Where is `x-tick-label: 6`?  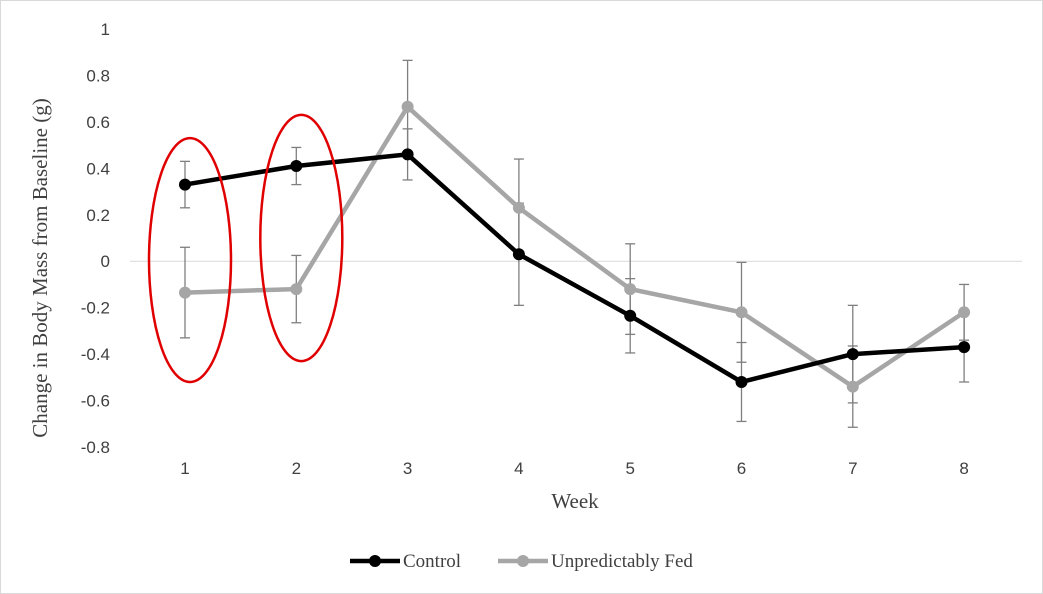 x-tick-label: 6 is located at coordinates (741, 468).